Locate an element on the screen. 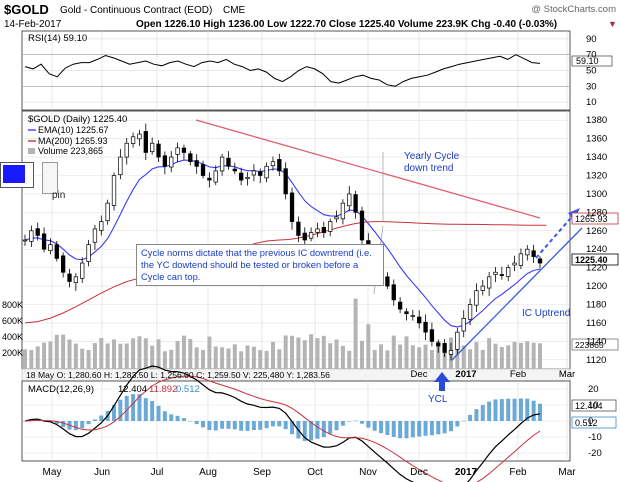 Image resolution: width=620 pixels, height=482 pixels. volume-bars is located at coordinates (282, 333).